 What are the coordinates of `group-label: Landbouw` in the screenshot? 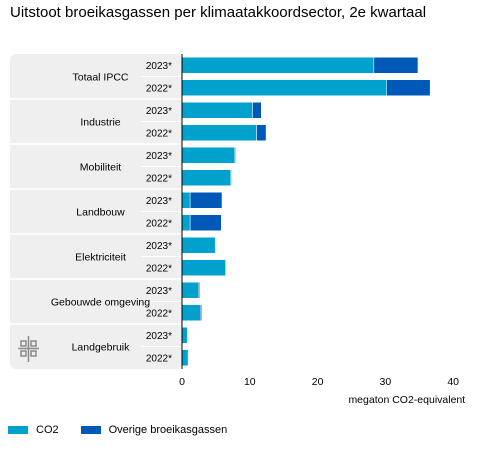 It's located at (100, 213).